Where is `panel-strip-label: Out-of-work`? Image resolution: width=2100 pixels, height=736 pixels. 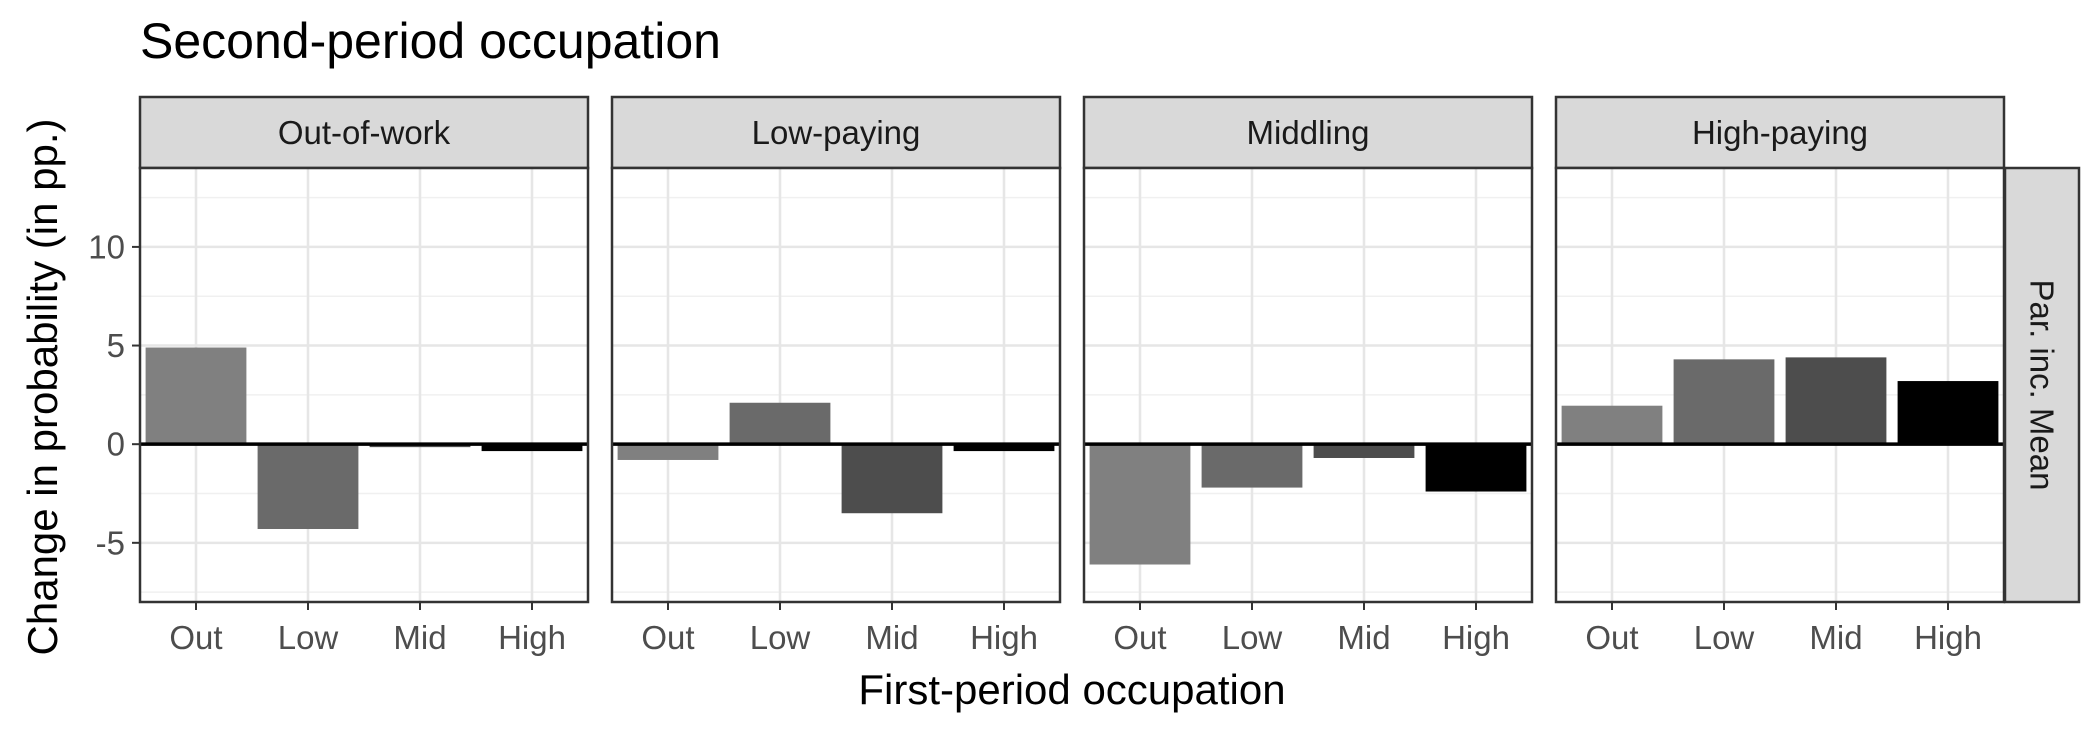
panel-strip-label: Out-of-work is located at coordinates (364, 132).